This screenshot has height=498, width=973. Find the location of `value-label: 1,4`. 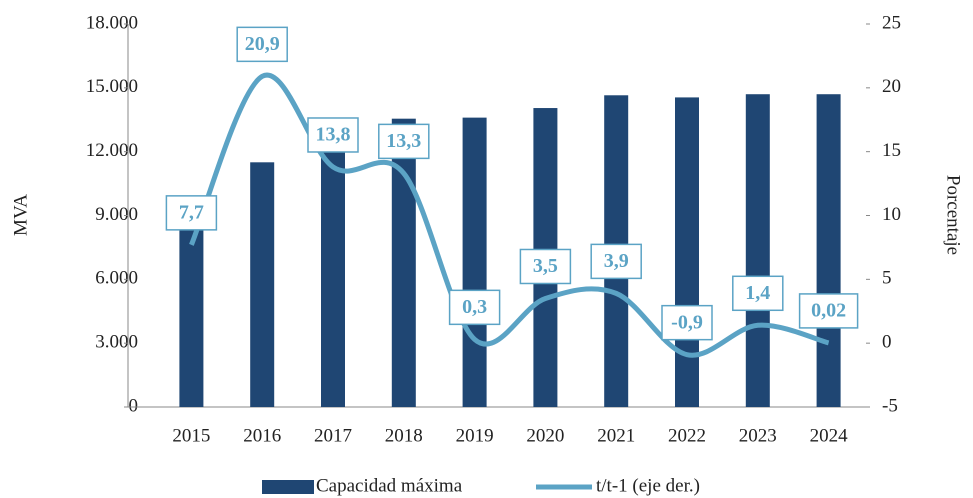

value-label: 1,4 is located at coordinates (757, 293).